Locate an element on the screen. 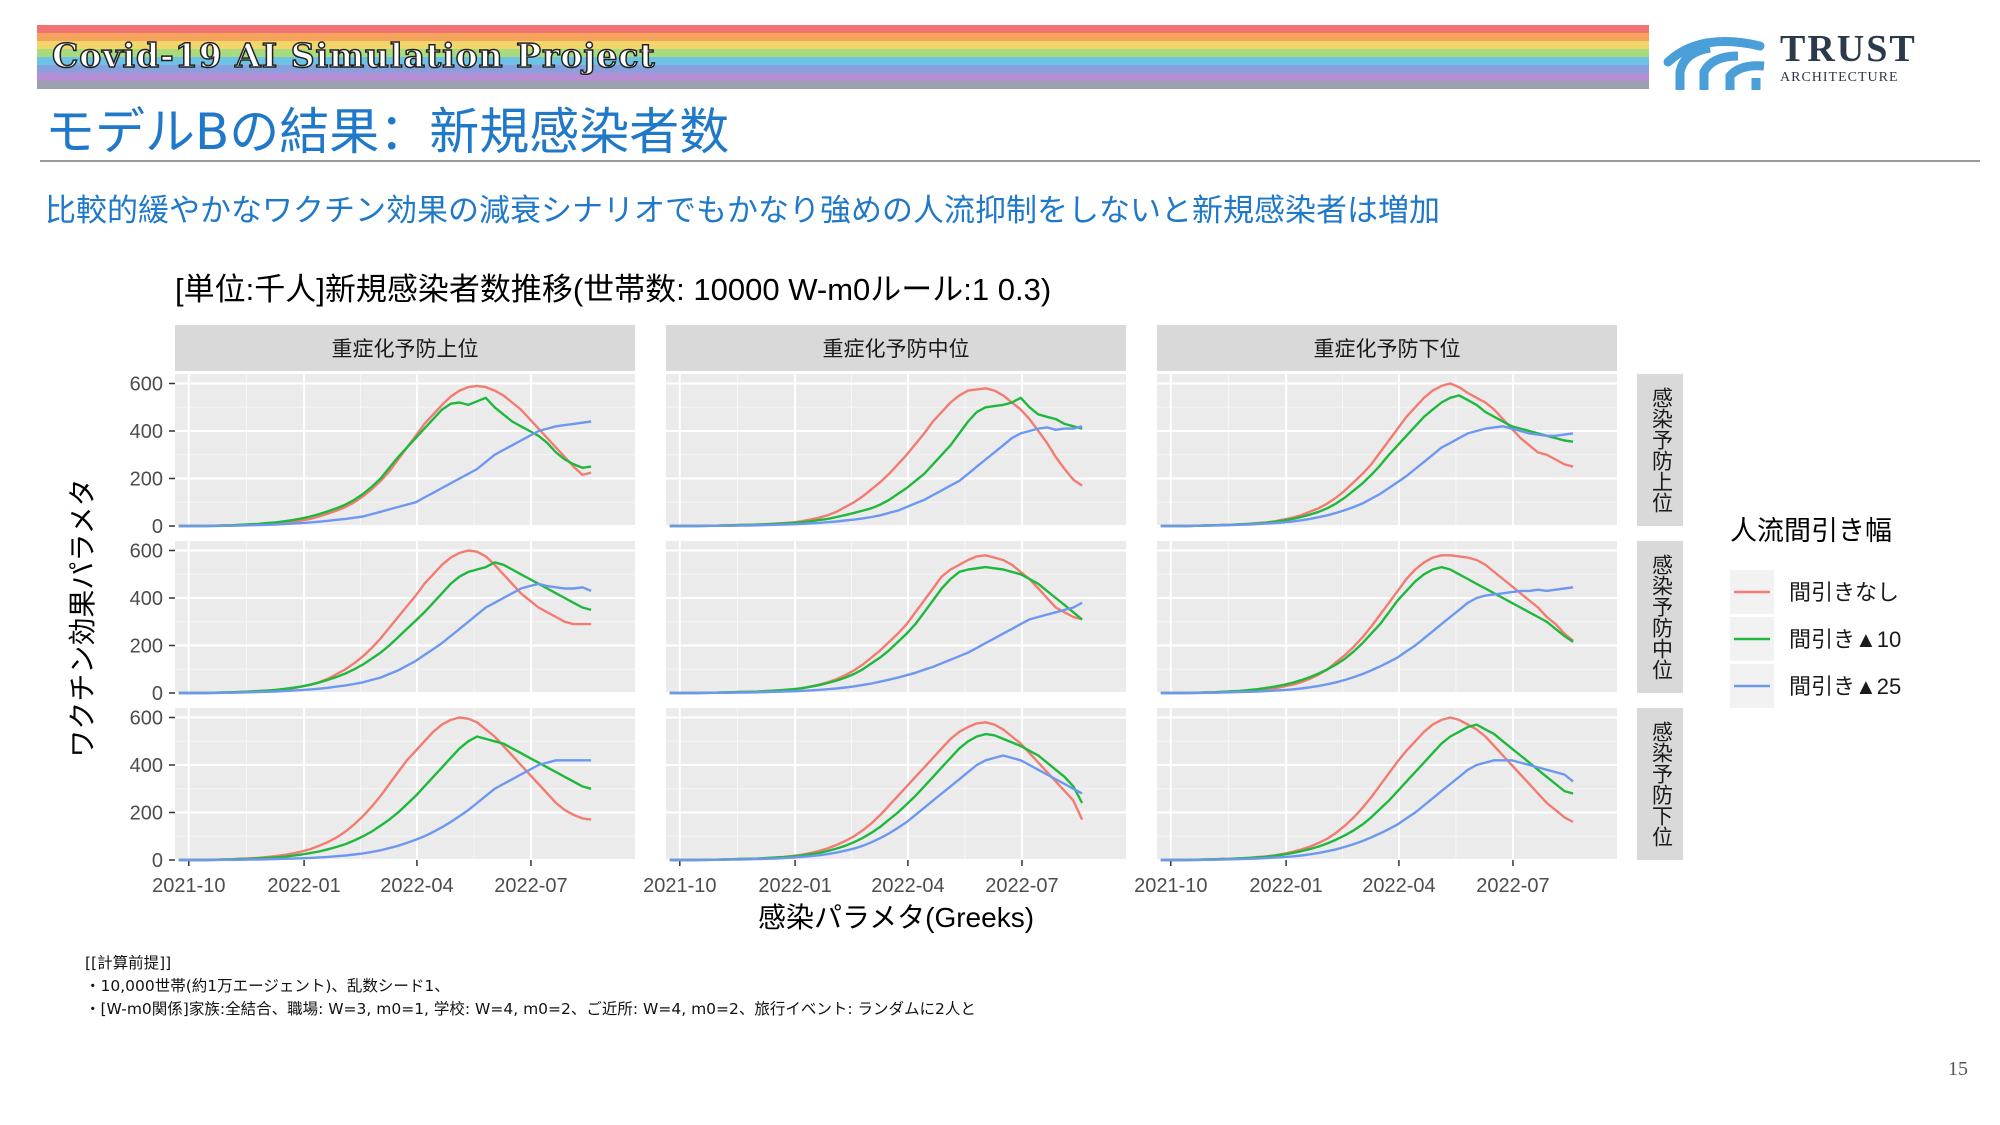 The image size is (2000, 1125). rainbow-banner is located at coordinates (843, 57).